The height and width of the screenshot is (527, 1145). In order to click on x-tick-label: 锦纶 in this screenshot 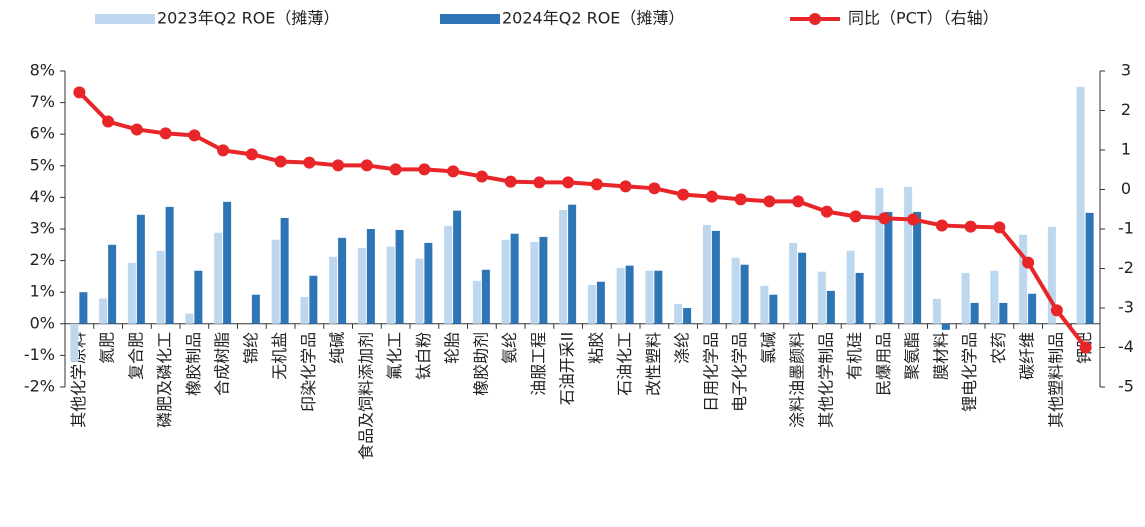, I will do `click(250, 348)`.